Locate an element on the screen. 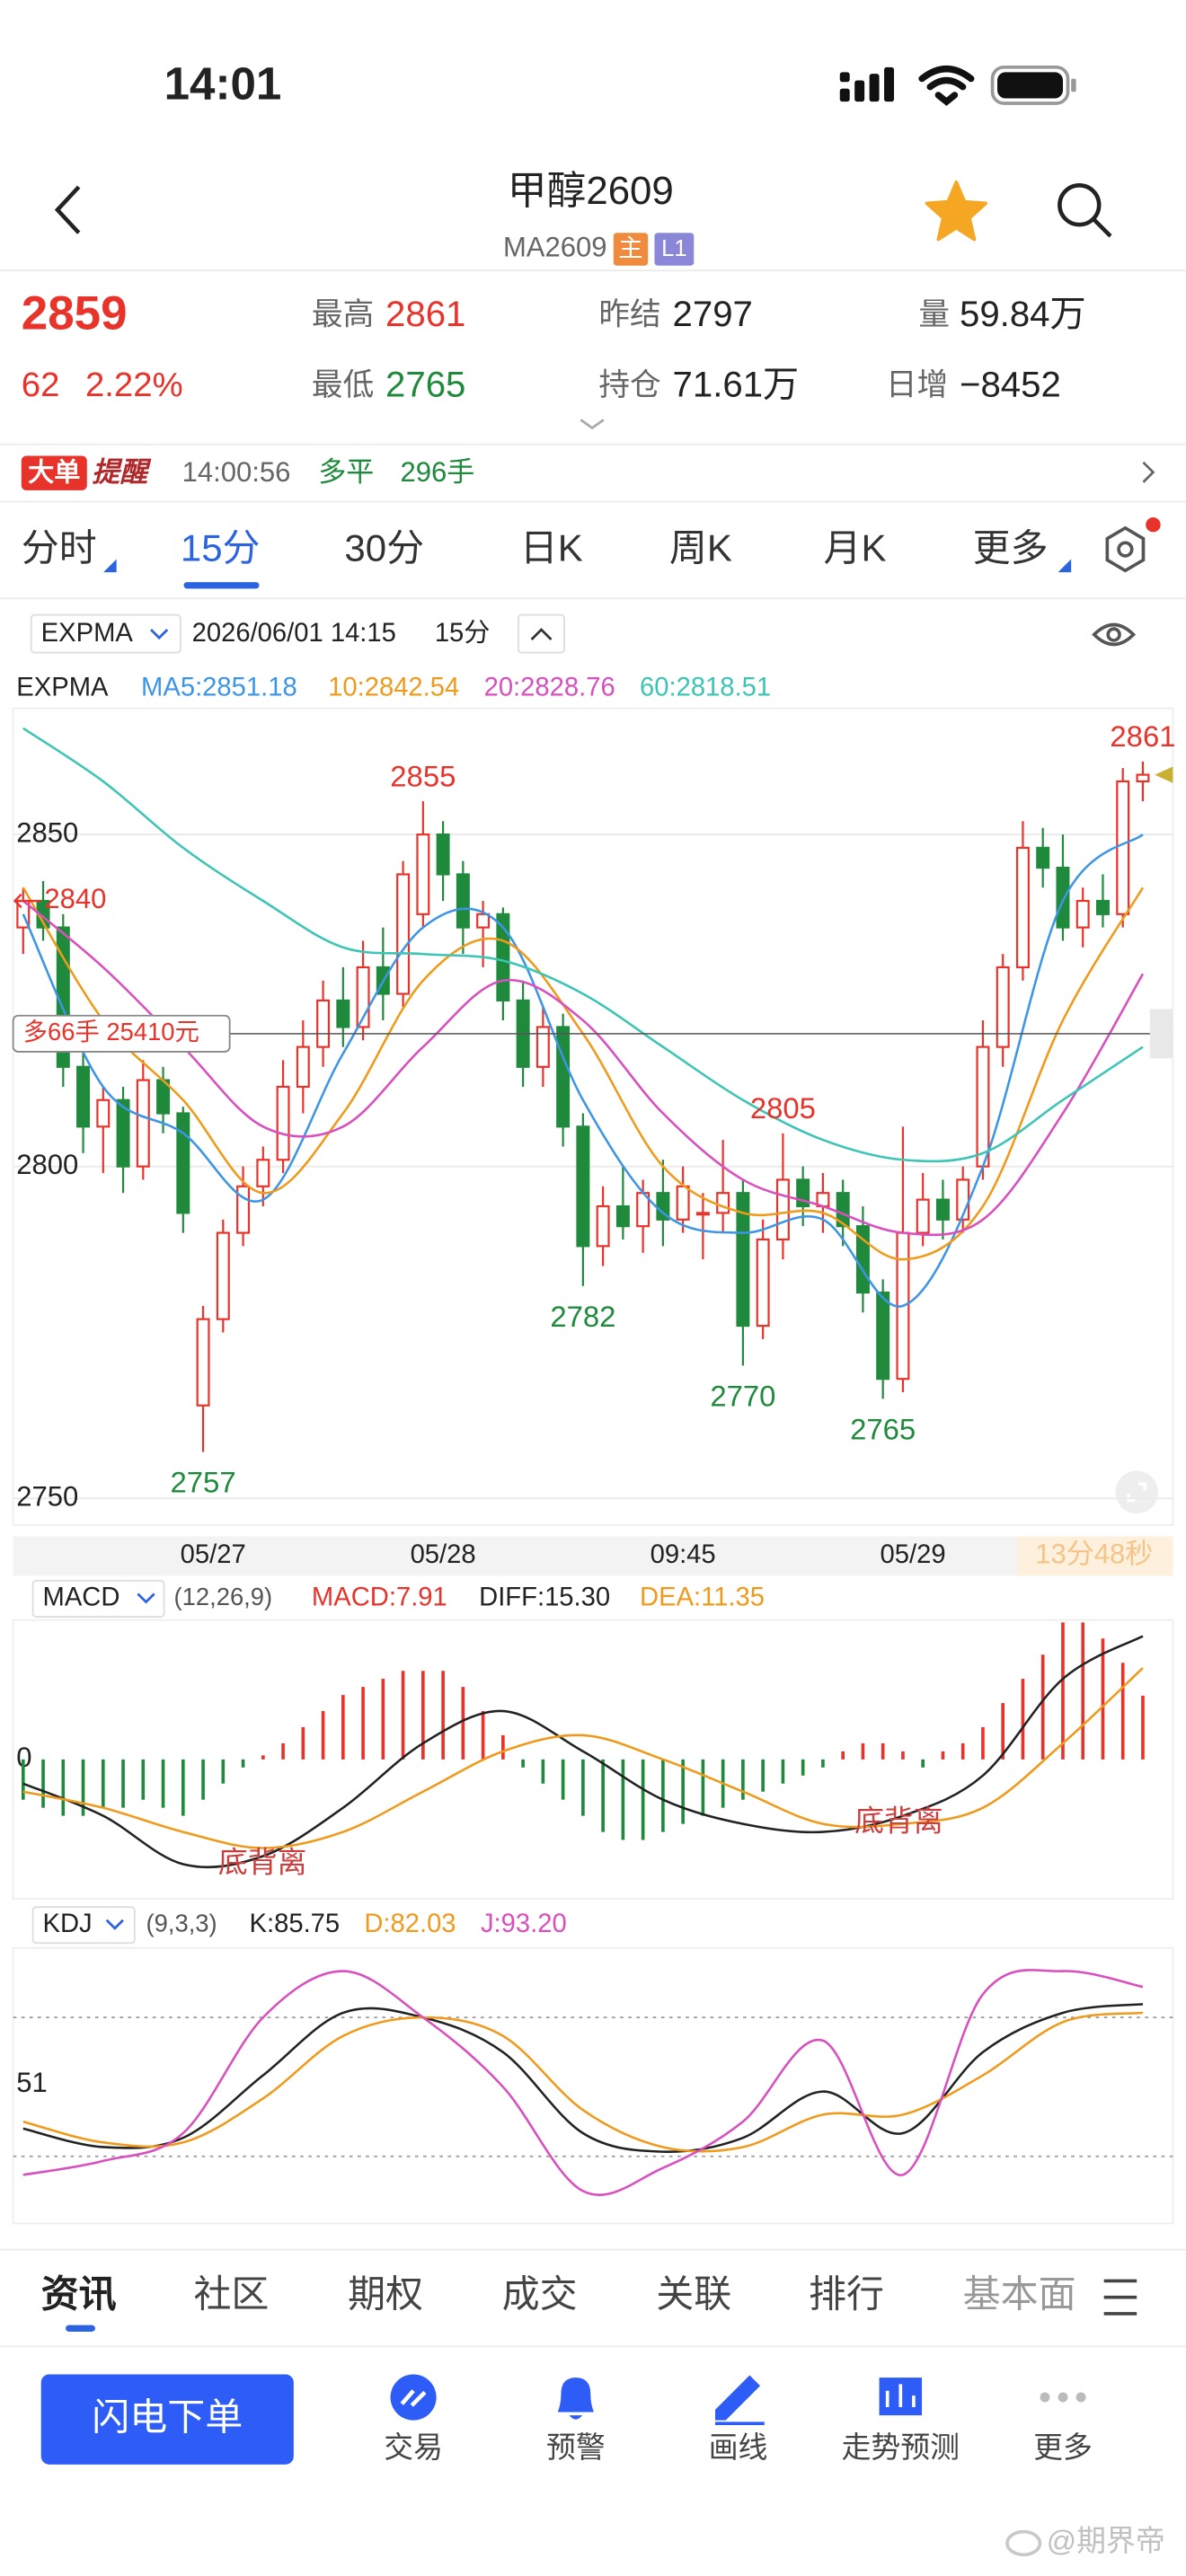 Image resolution: width=1186 pixels, height=2576 pixels. info-tab: 关联 is located at coordinates (693, 2294).